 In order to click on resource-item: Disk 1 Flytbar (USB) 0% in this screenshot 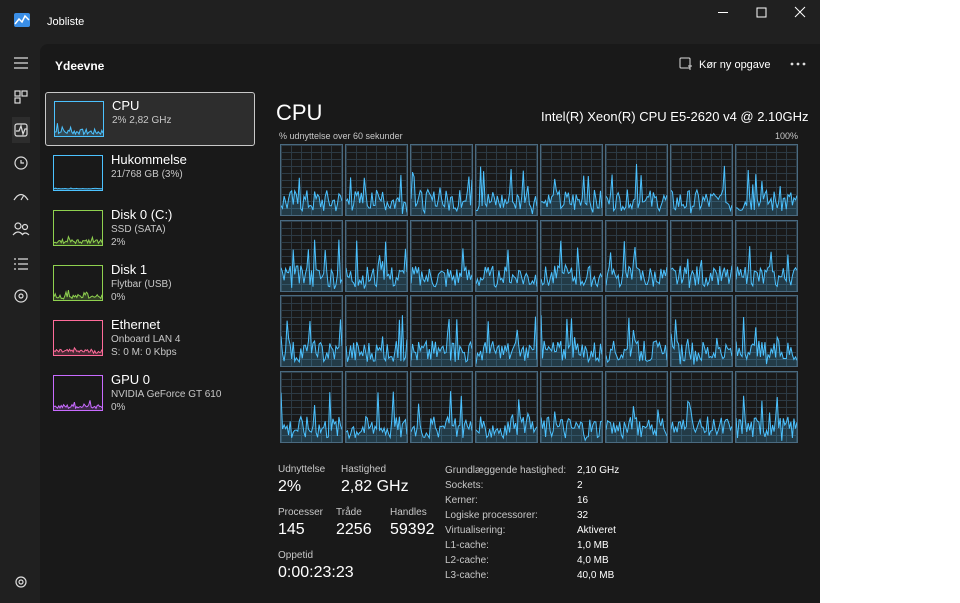, I will do `click(149, 283)`.